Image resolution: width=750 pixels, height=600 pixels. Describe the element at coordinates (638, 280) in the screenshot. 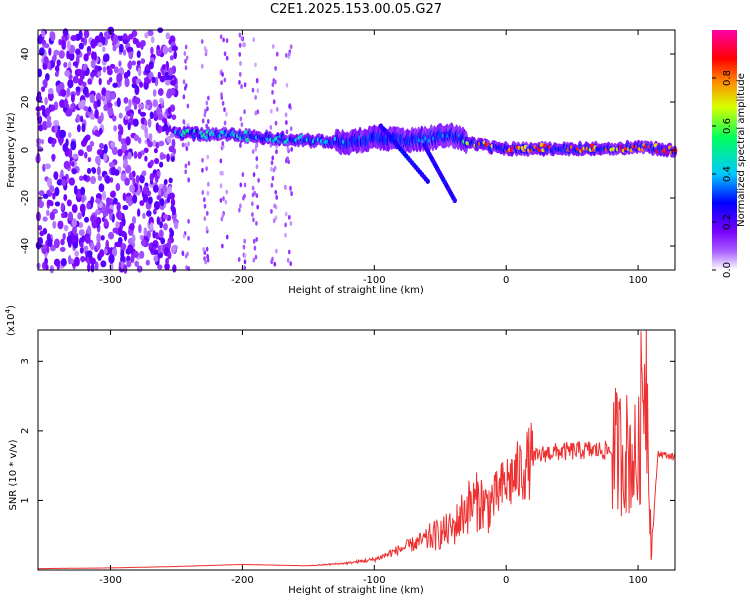

I see `x-tick-label: 100` at that location.